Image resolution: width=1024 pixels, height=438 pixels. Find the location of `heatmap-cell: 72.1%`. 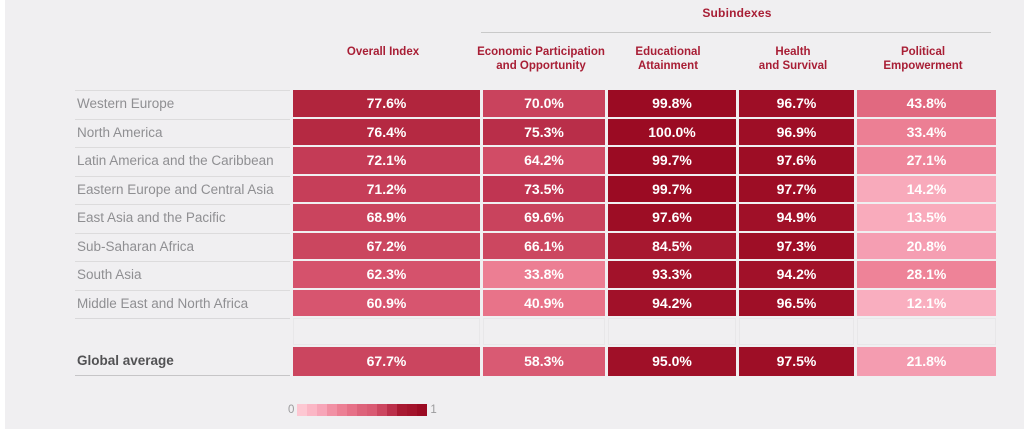

heatmap-cell: 72.1% is located at coordinates (386, 160).